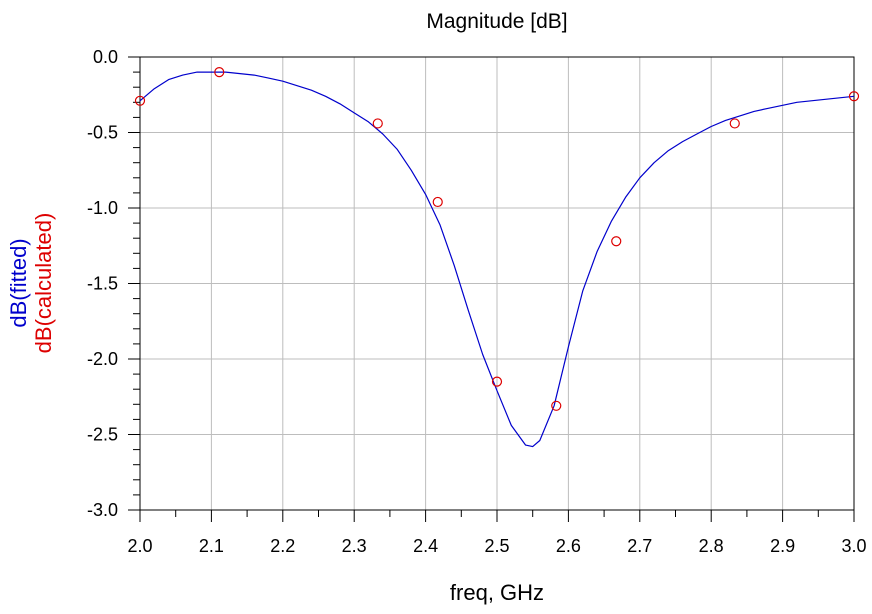 Image resolution: width=872 pixels, height=614 pixels. Describe the element at coordinates (568, 546) in the screenshot. I see `x-tick-label: 2.6` at that location.